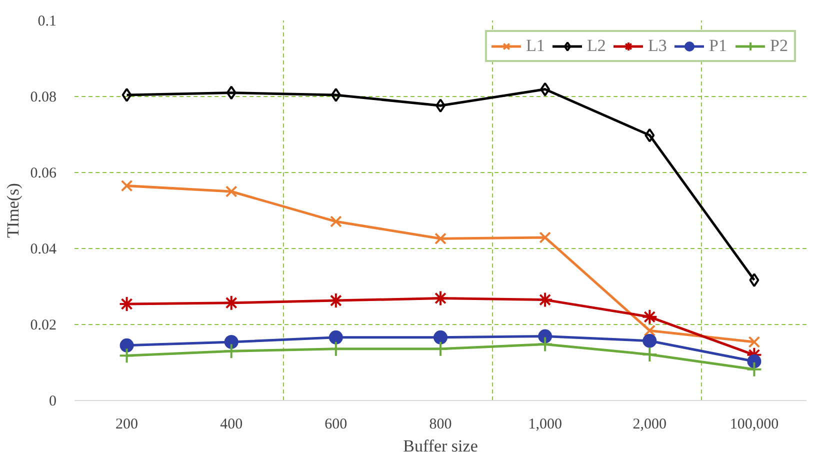 The image size is (826, 458). I want to click on legend-label: P1, so click(718, 46).